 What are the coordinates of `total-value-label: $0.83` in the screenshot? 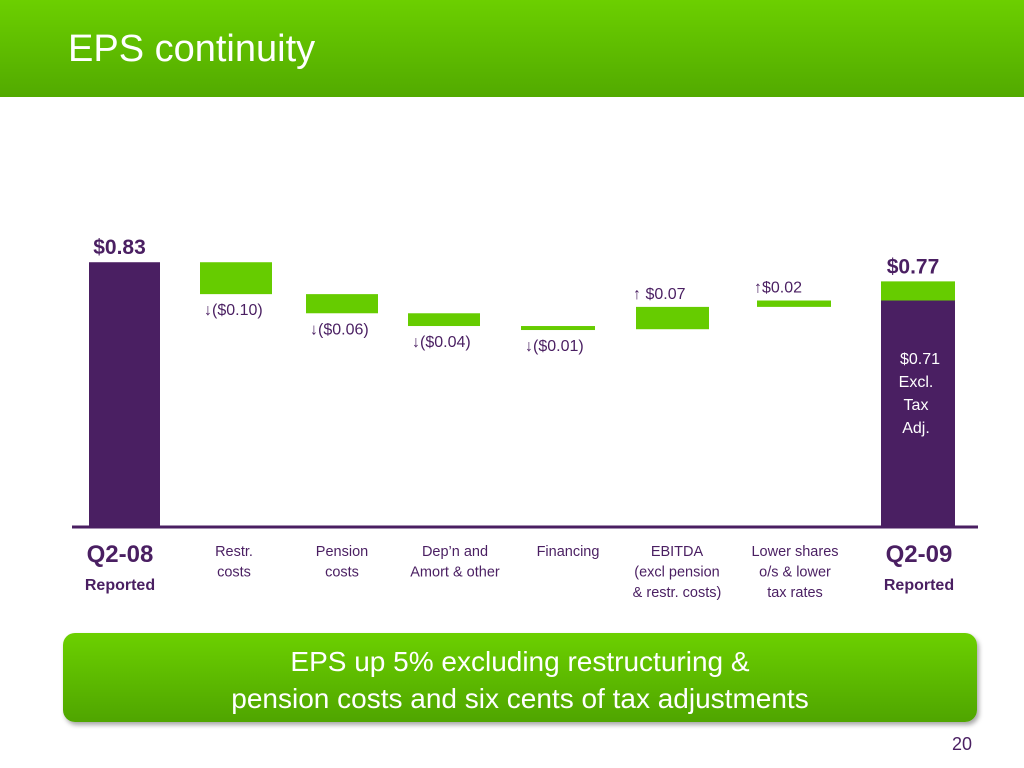 It's located at (119, 247).